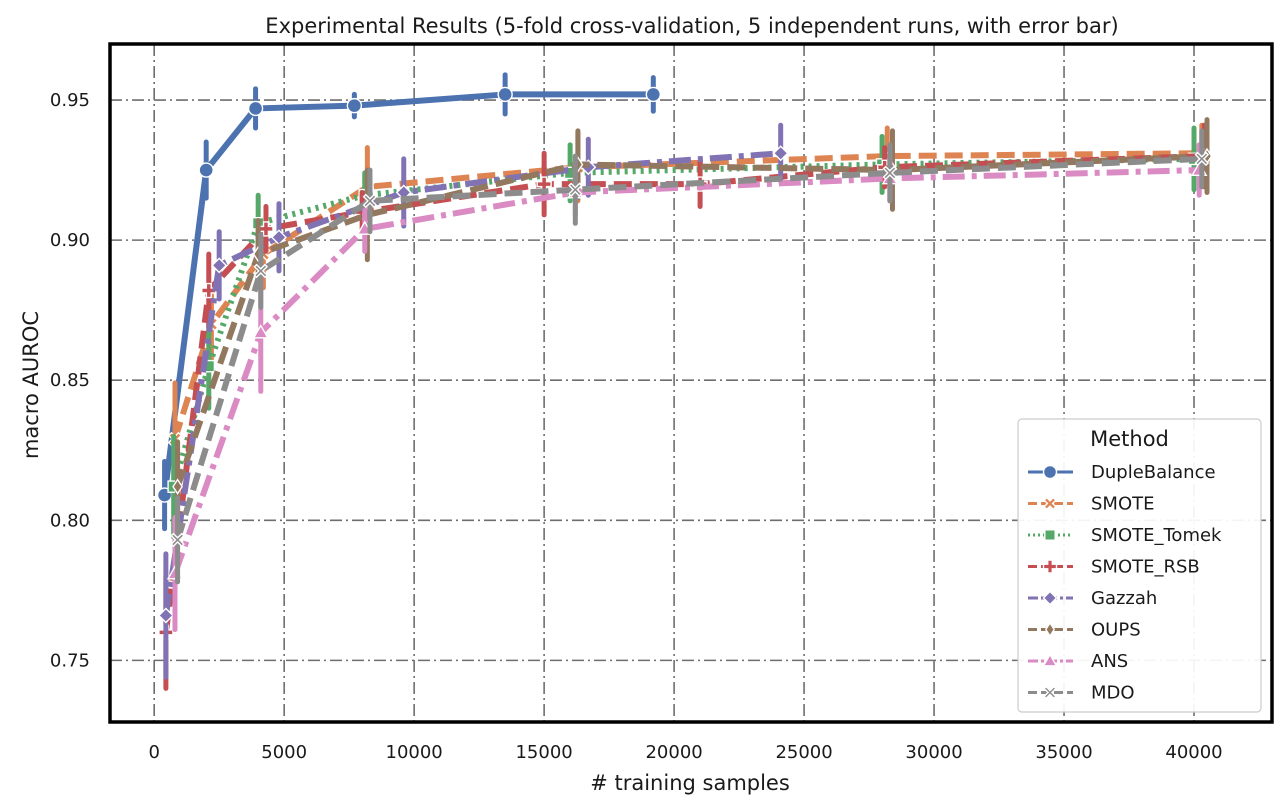 This screenshot has height=811, width=1288. I want to click on y-tick-label: 0.80, so click(70, 520).